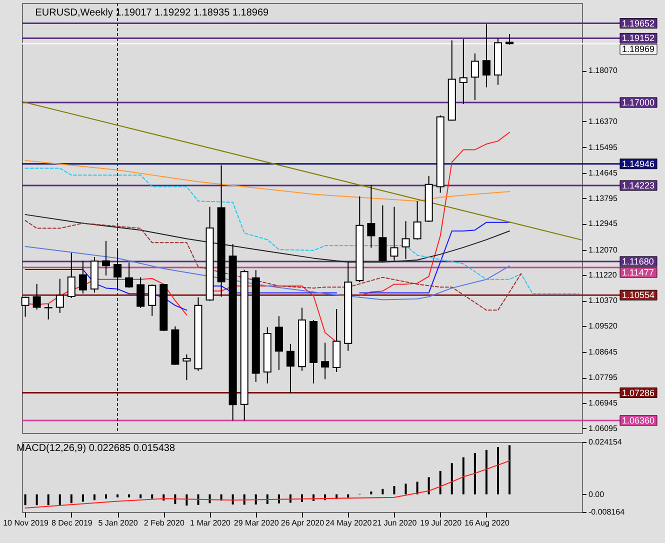  Describe the element at coordinates (638, 420) in the screenshot. I see `ref-line-label: 1.06360` at that location.